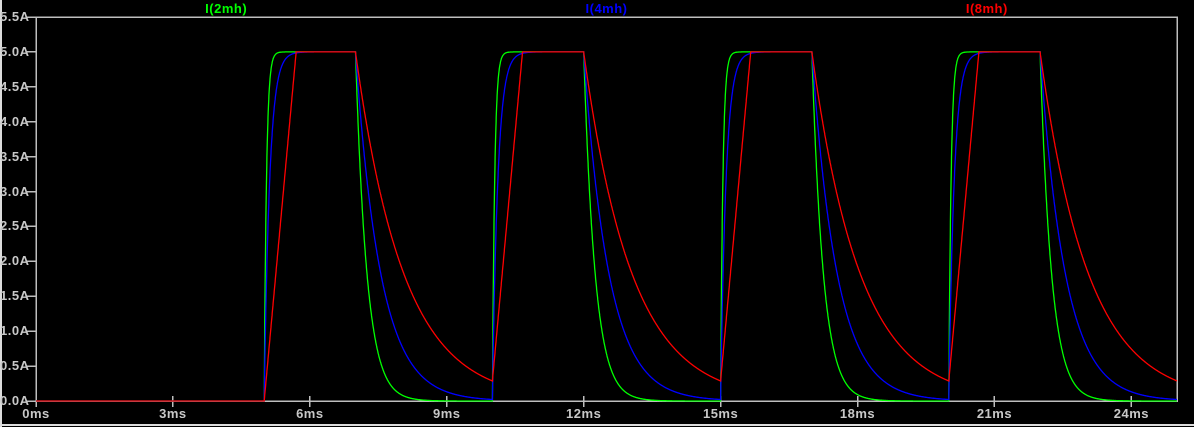 The width and height of the screenshot is (1194, 427). I want to click on window-edge-left, so click(1, 213).